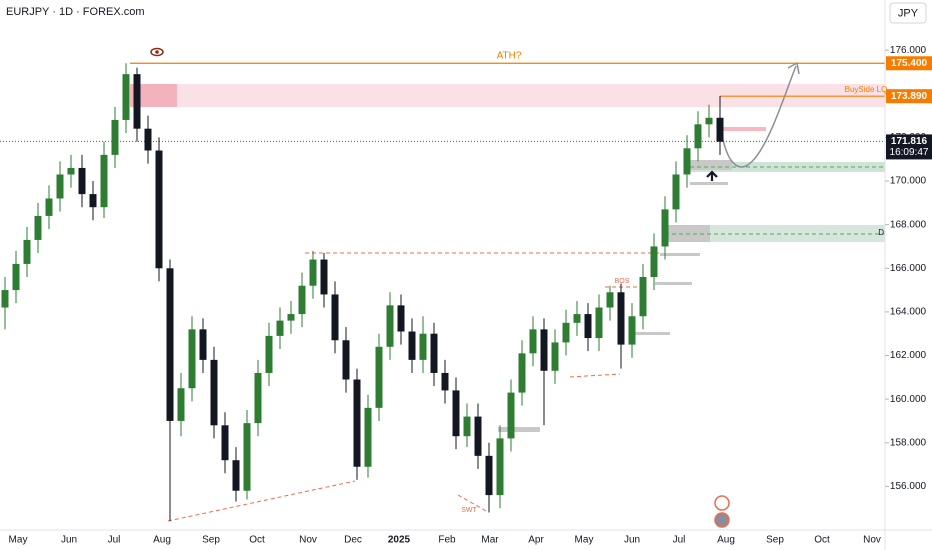 Image resolution: width=932 pixels, height=550 pixels. Describe the element at coordinates (114, 540) in the screenshot. I see `x-tick-label: Jul` at that location.